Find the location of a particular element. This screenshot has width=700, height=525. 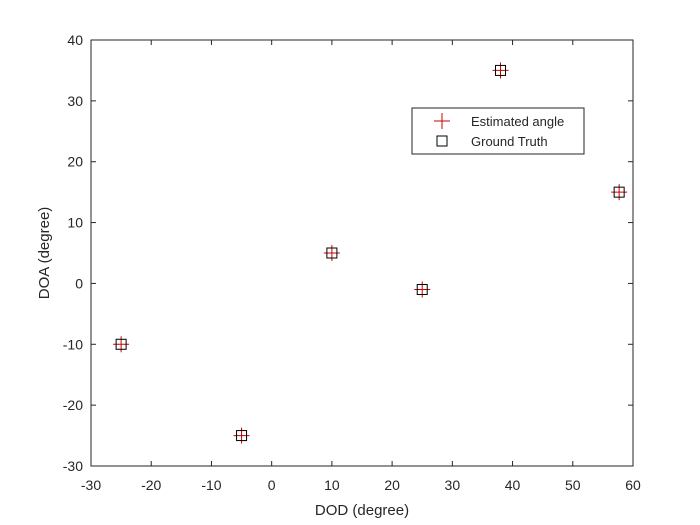

legend-square-icon is located at coordinates (442, 141).